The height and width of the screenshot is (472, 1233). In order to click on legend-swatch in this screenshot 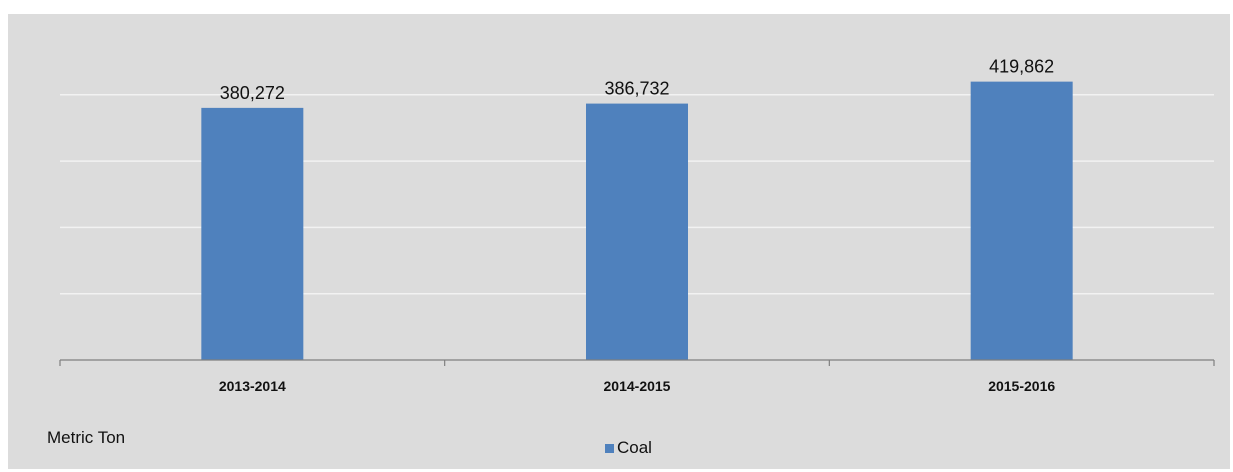, I will do `click(609, 448)`.